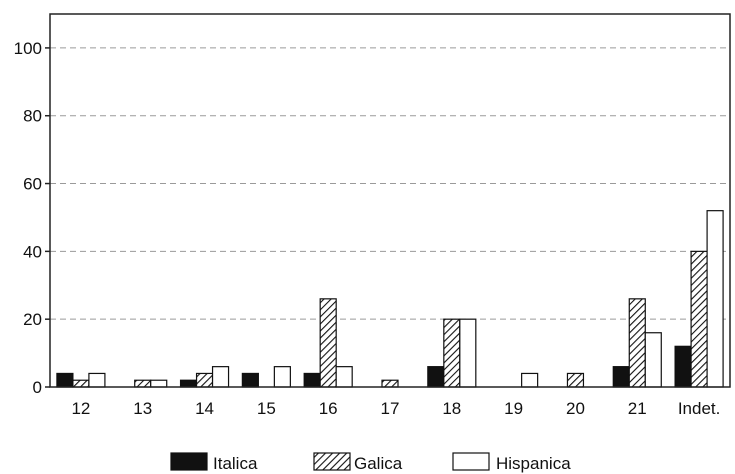 This screenshot has width=735, height=474. Describe the element at coordinates (332, 461) in the screenshot. I see `legend-swatch-galica` at that location.